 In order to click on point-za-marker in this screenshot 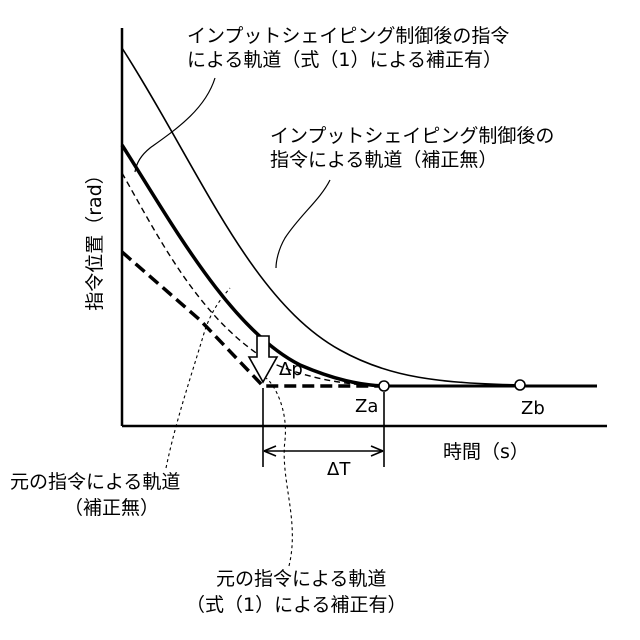, I will do `click(384, 386)`.